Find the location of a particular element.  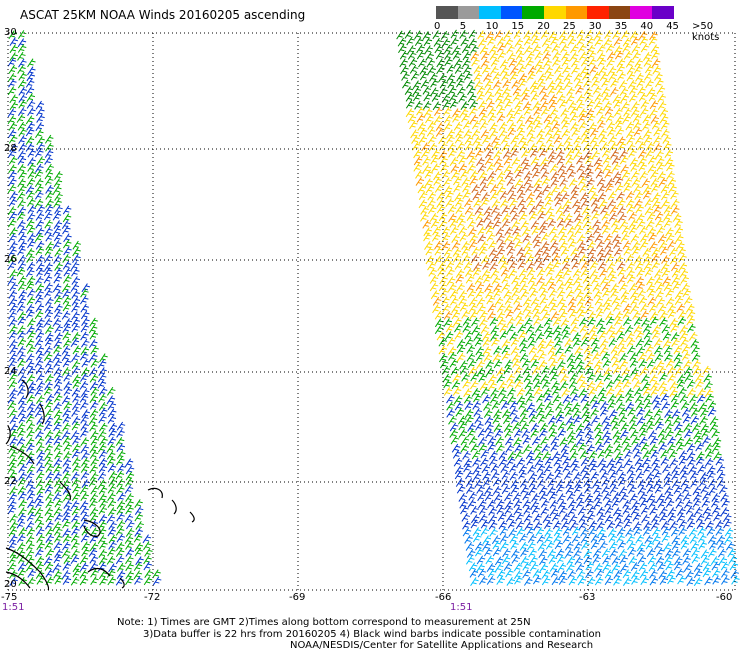

colorbar-label: 45 is located at coordinates (672, 26).